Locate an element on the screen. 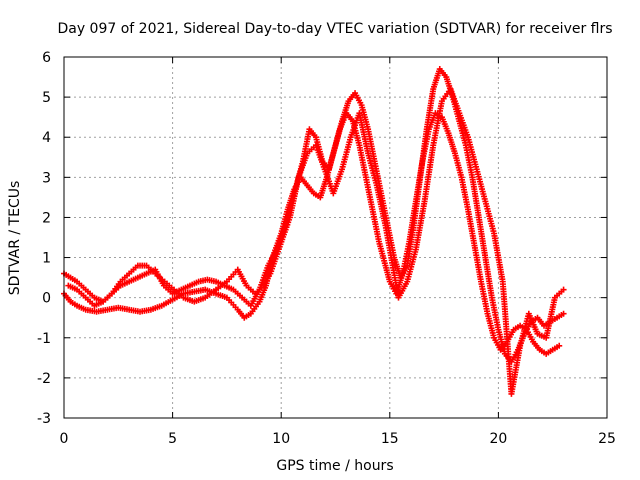 The width and height of the screenshot is (640, 480). y-tick-label: 1 is located at coordinates (46, 259).